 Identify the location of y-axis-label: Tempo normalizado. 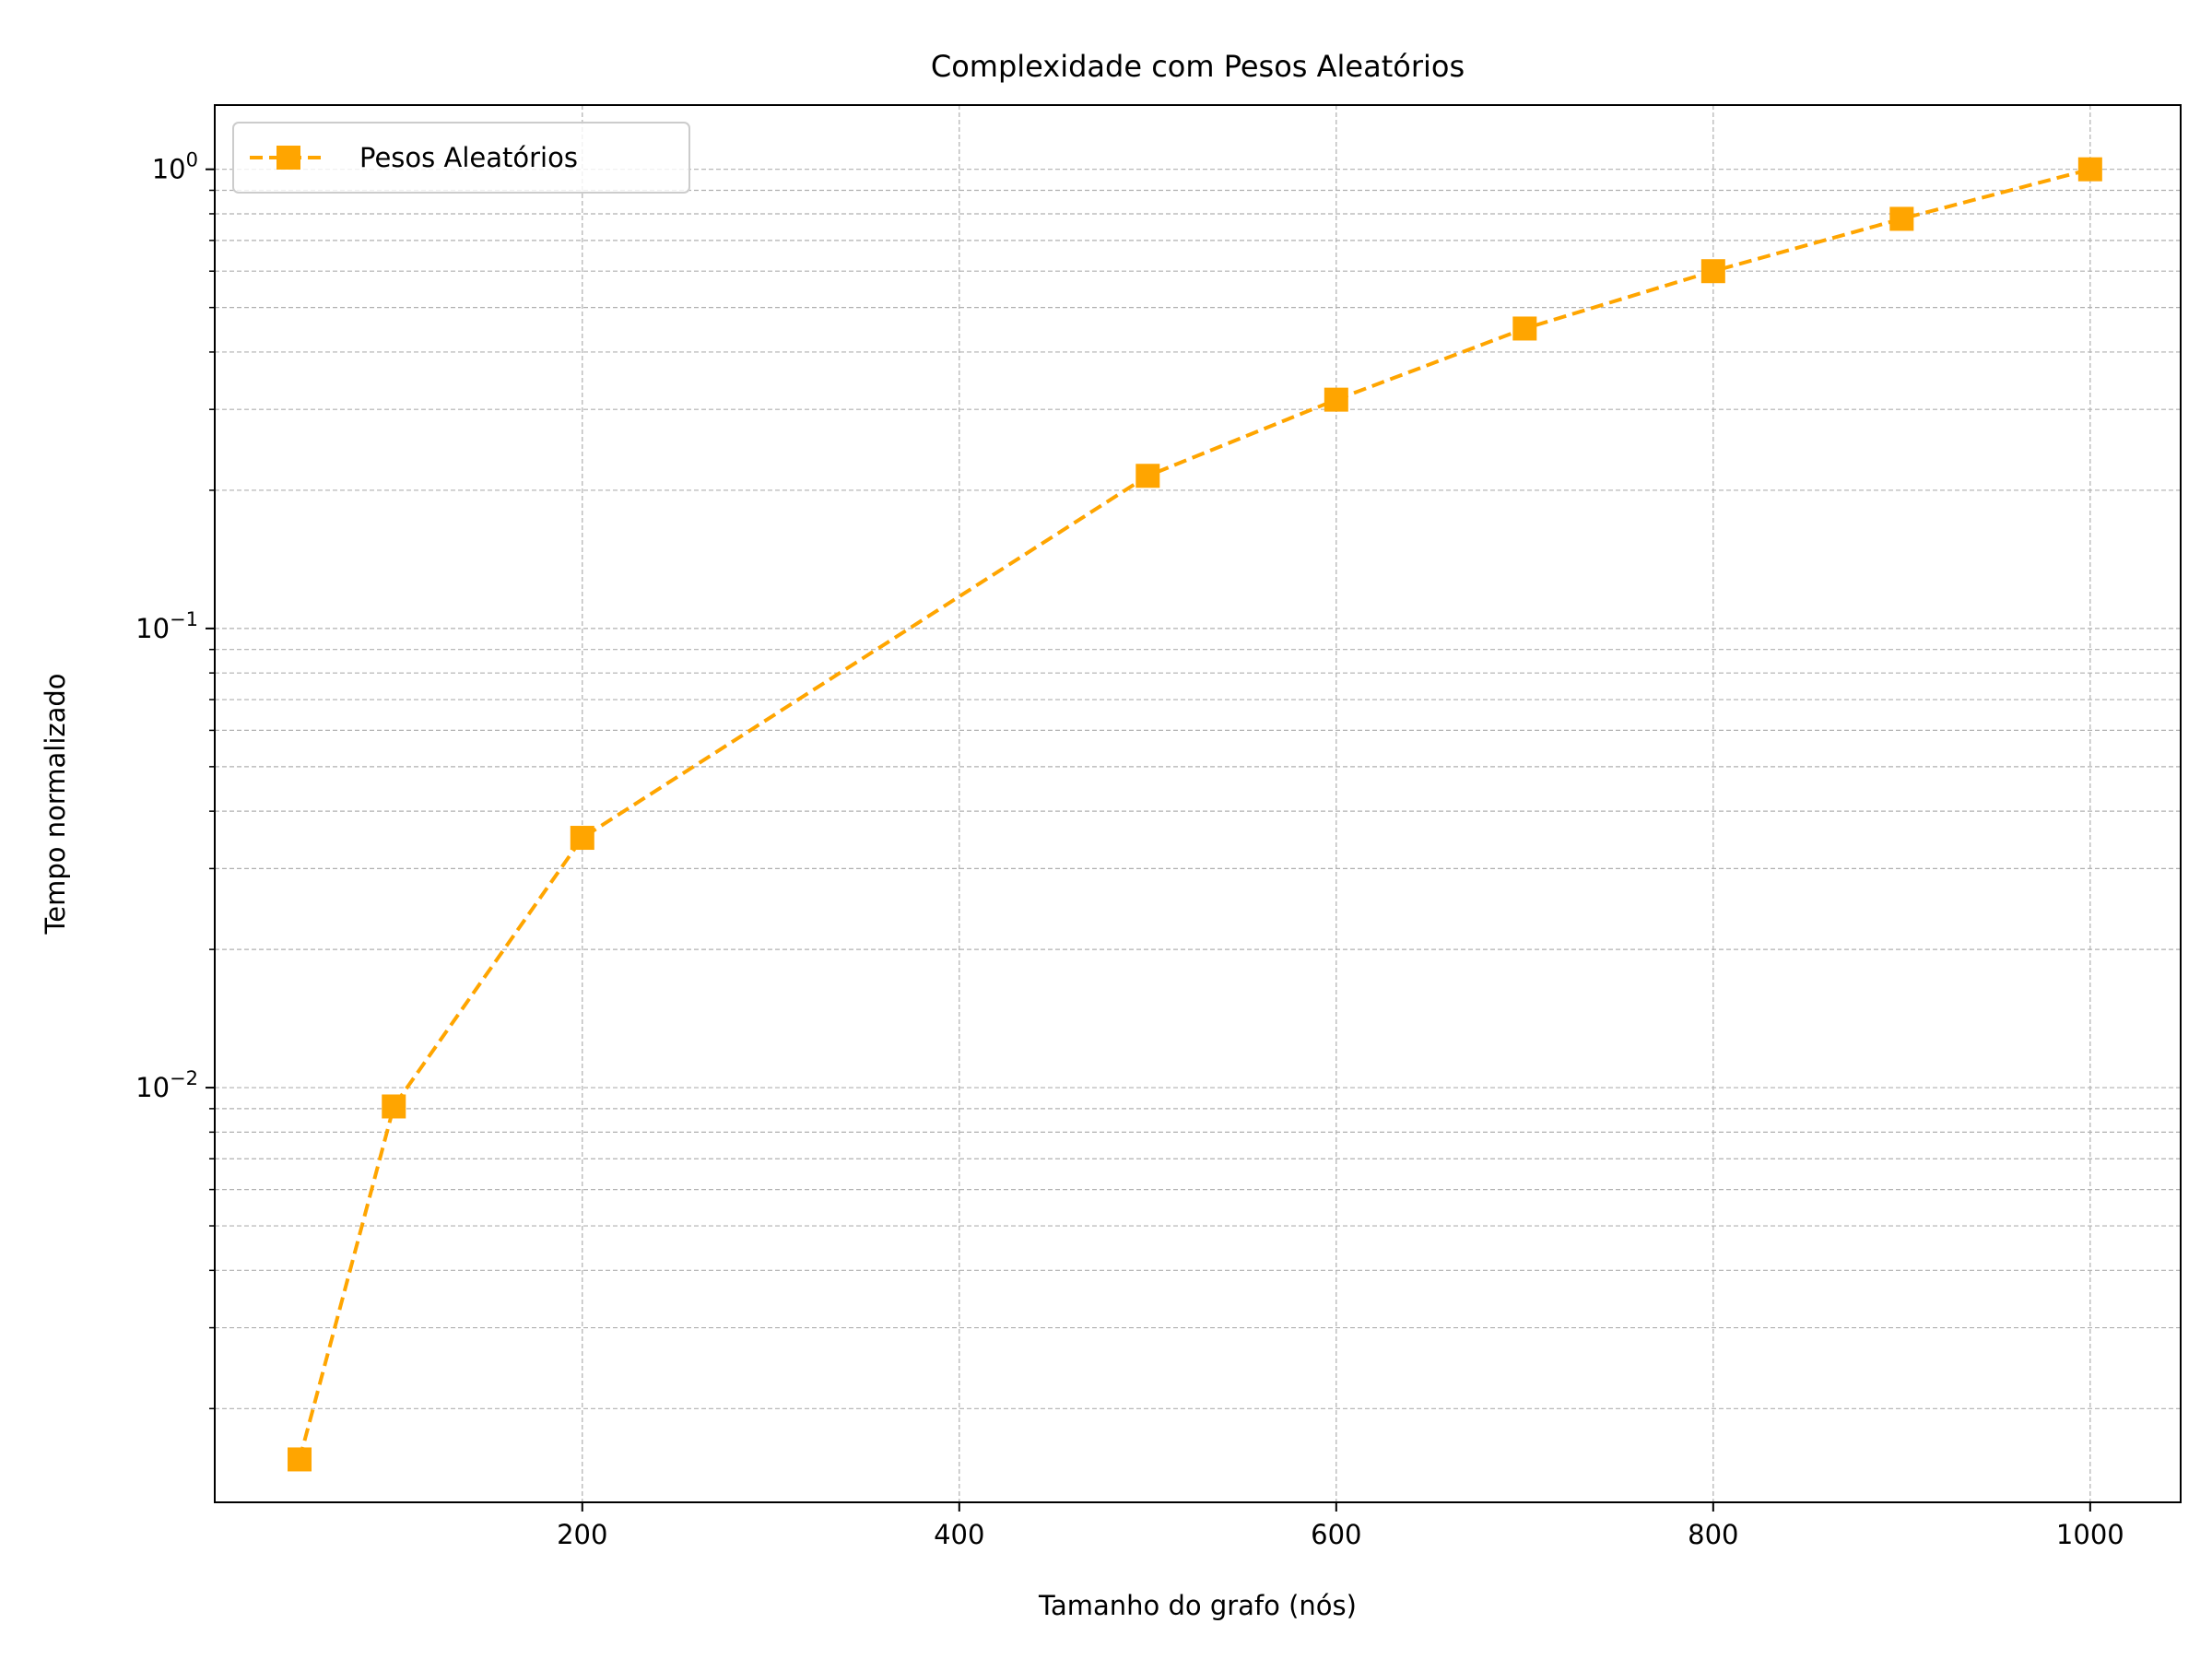
(55, 804).